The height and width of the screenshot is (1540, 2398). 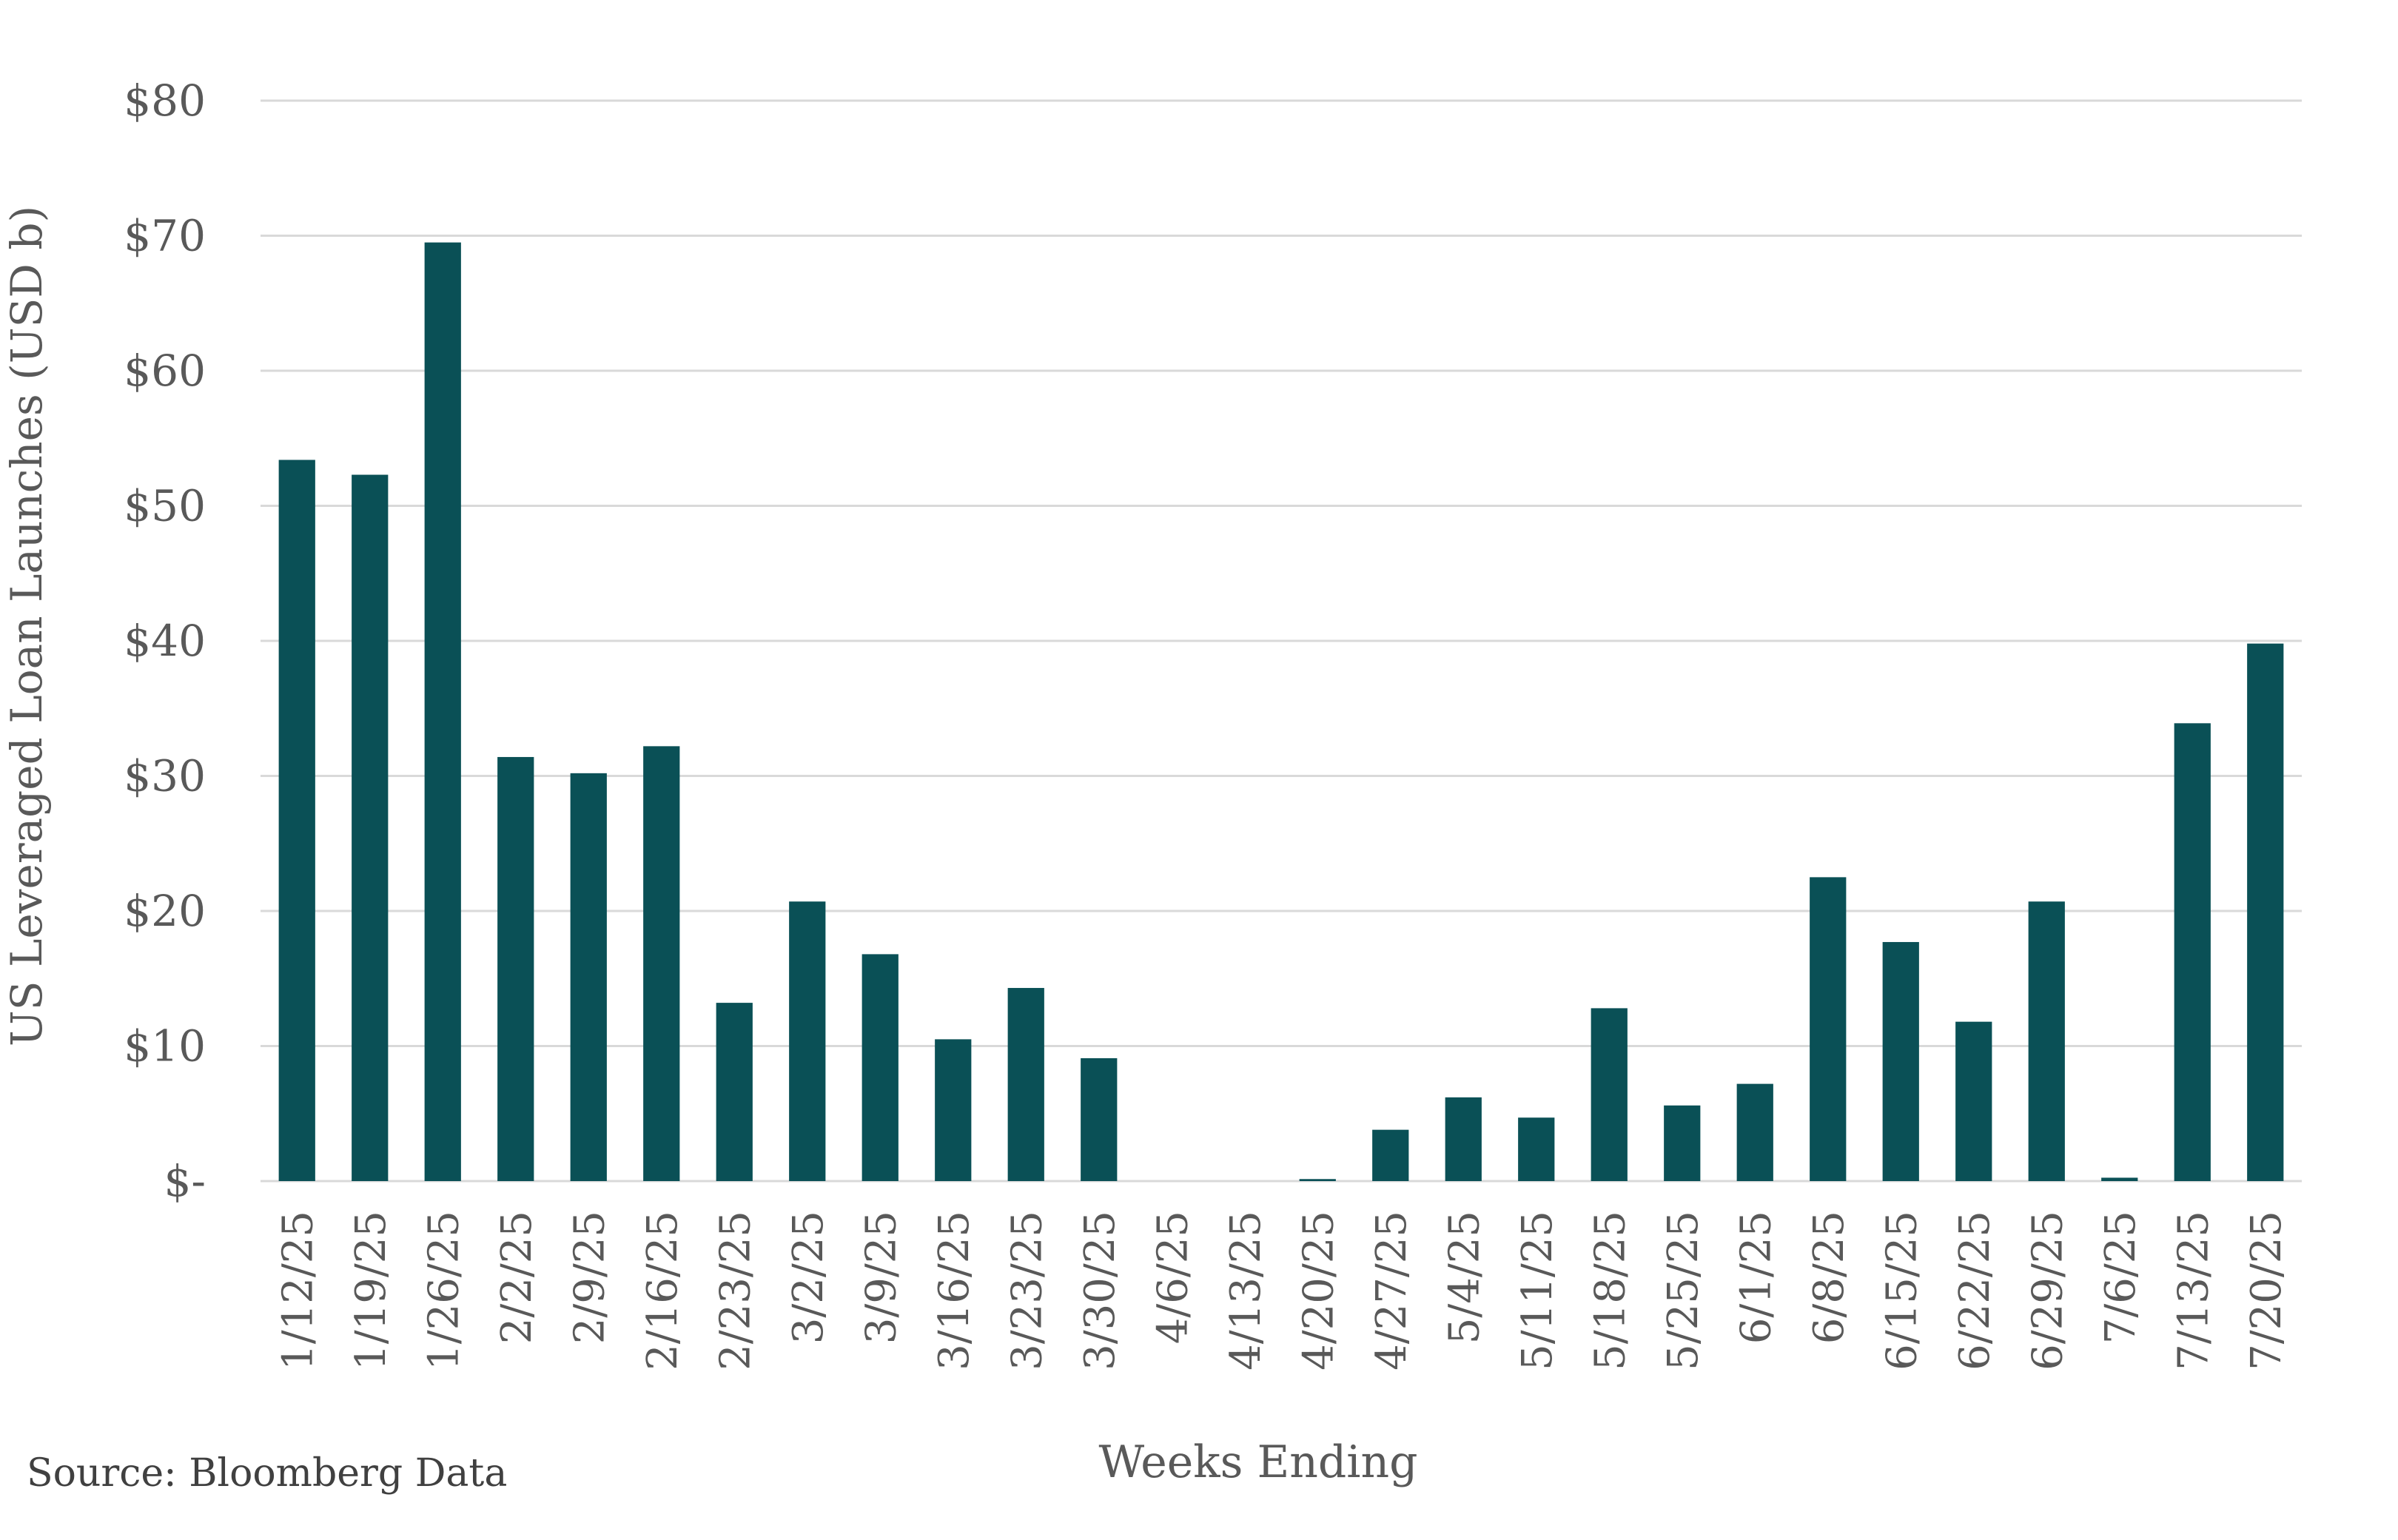 What do you see at coordinates (165, 236) in the screenshot?
I see `y-tick-label: $70` at bounding box center [165, 236].